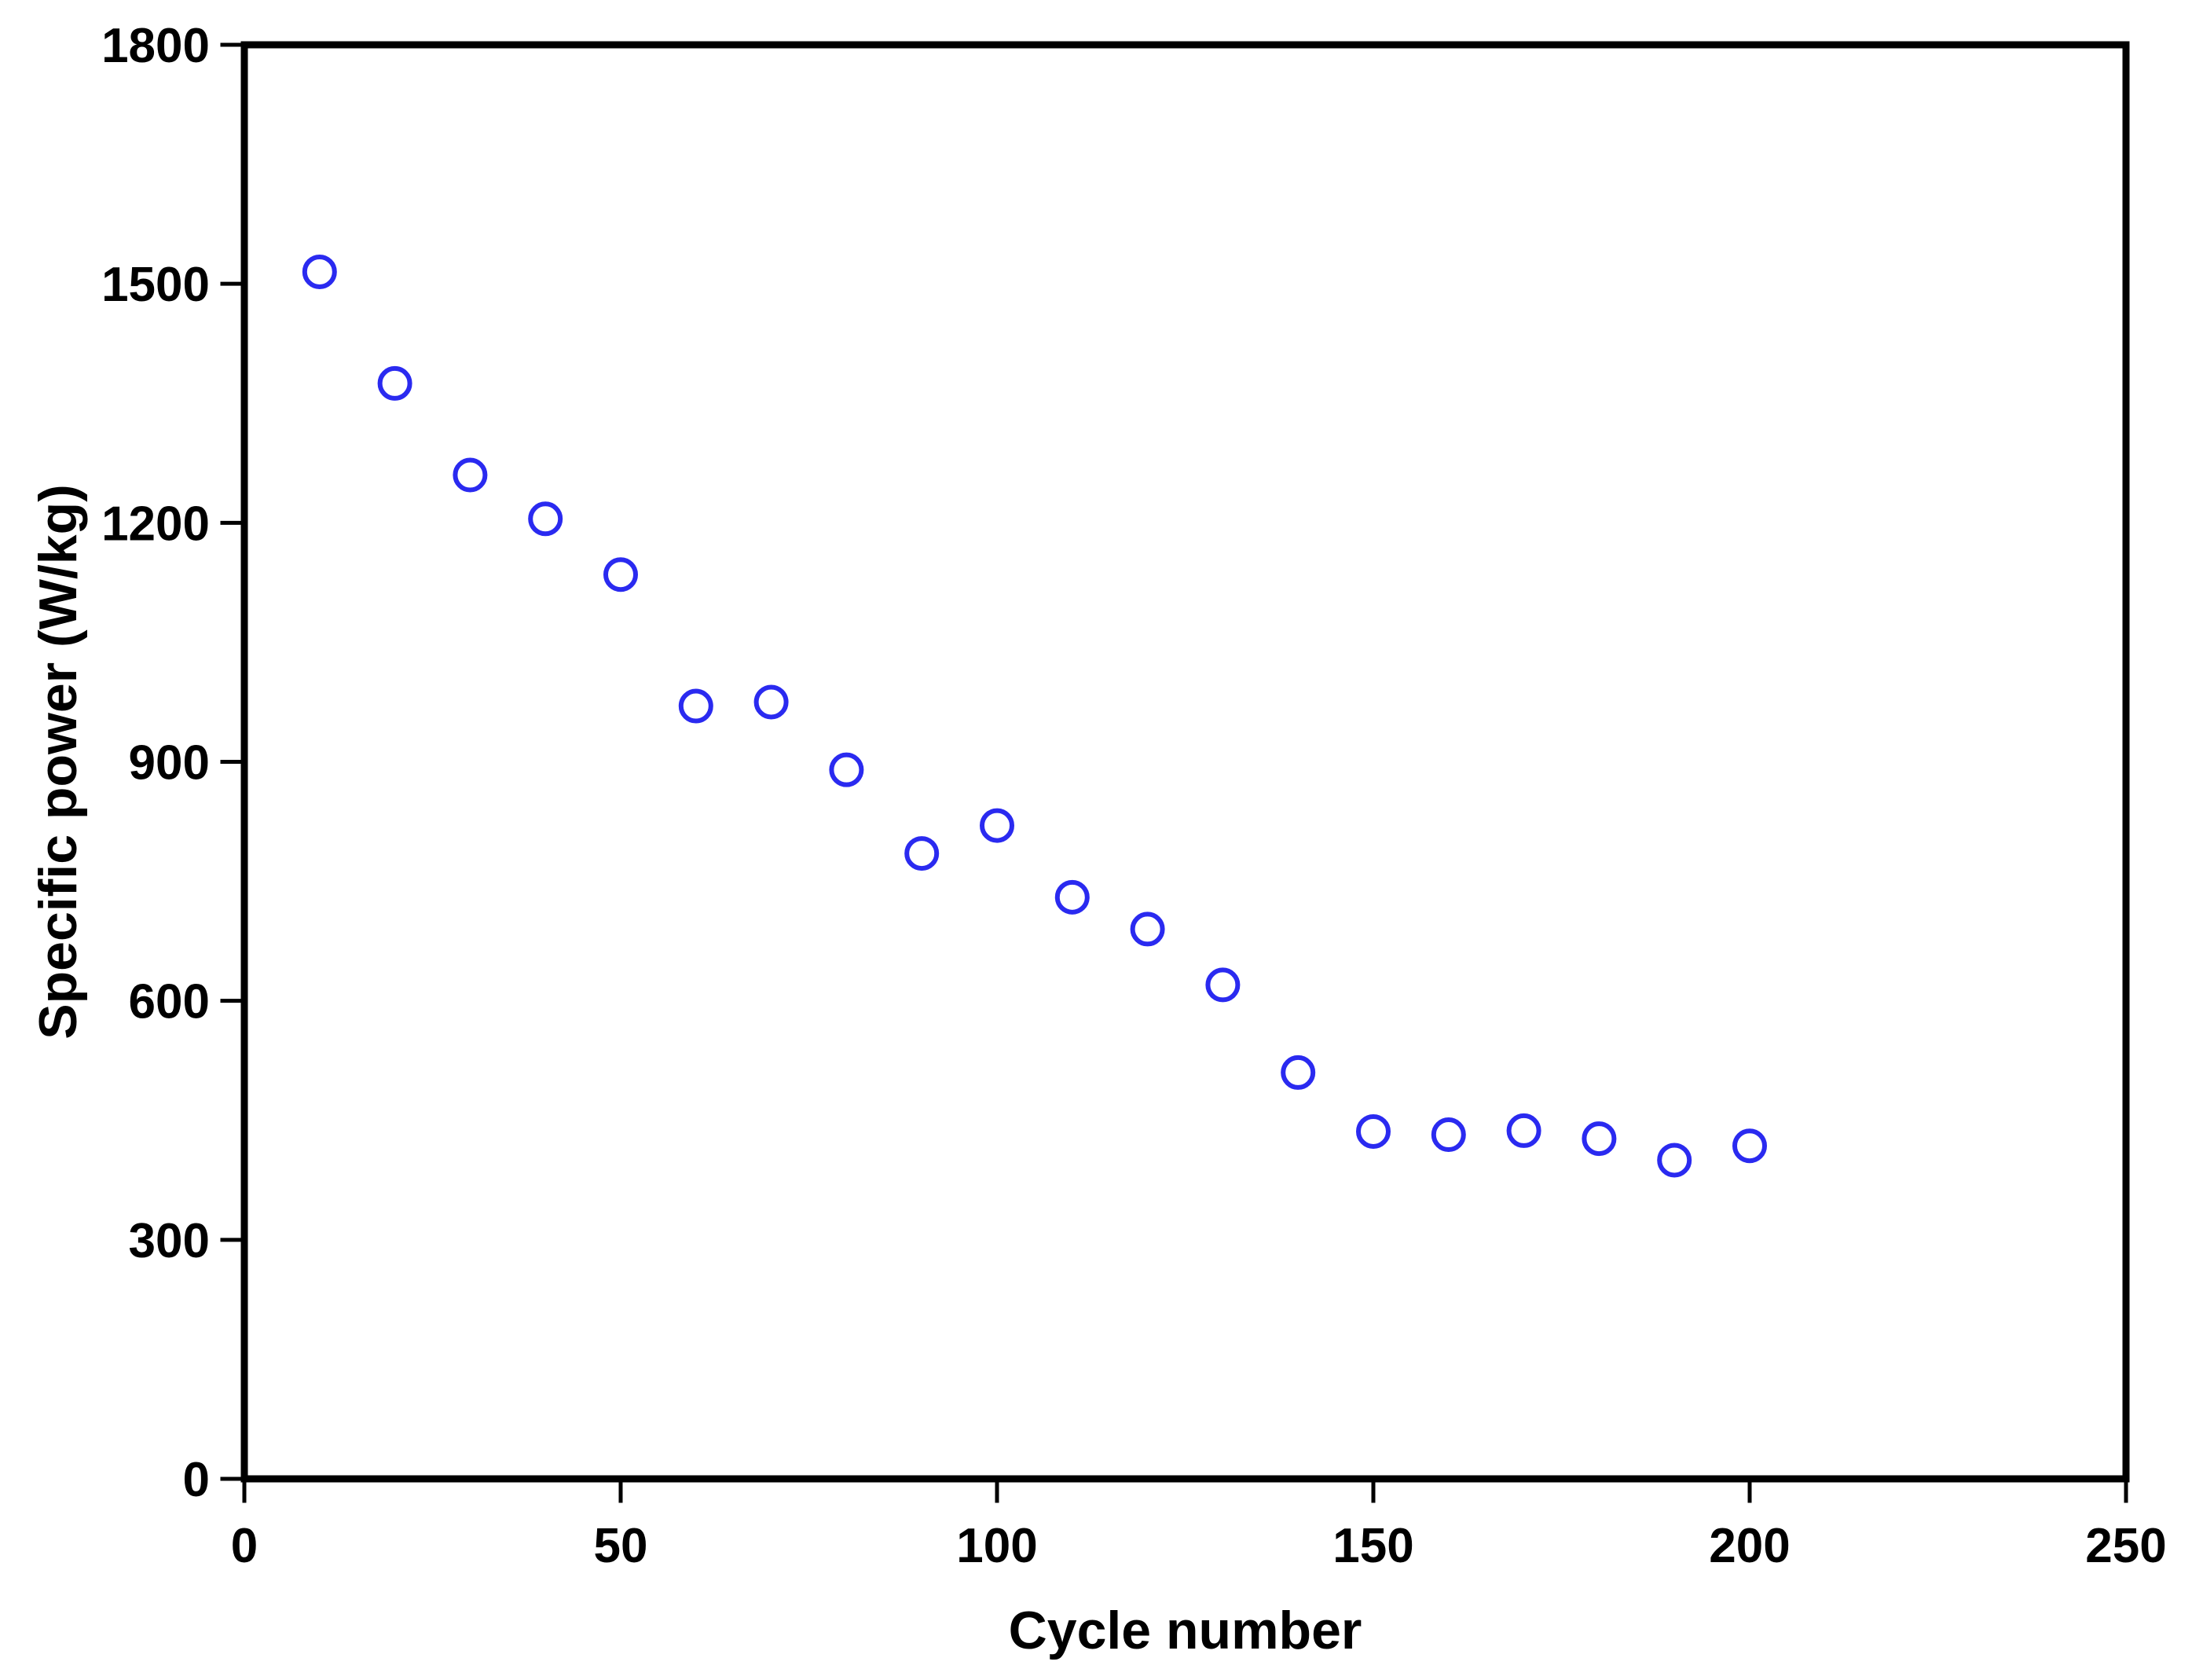 This screenshot has height=1680, width=2192. I want to click on y-tick-label: 900, so click(169, 763).